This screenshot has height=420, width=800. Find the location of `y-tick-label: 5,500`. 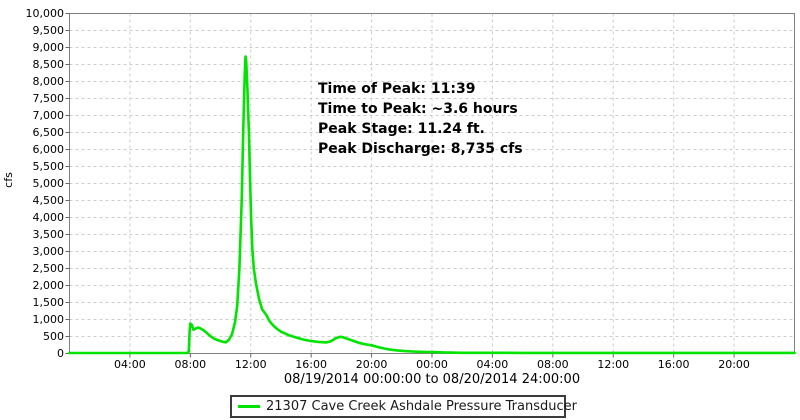

y-tick-label: 5,500 is located at coordinates (48, 166).